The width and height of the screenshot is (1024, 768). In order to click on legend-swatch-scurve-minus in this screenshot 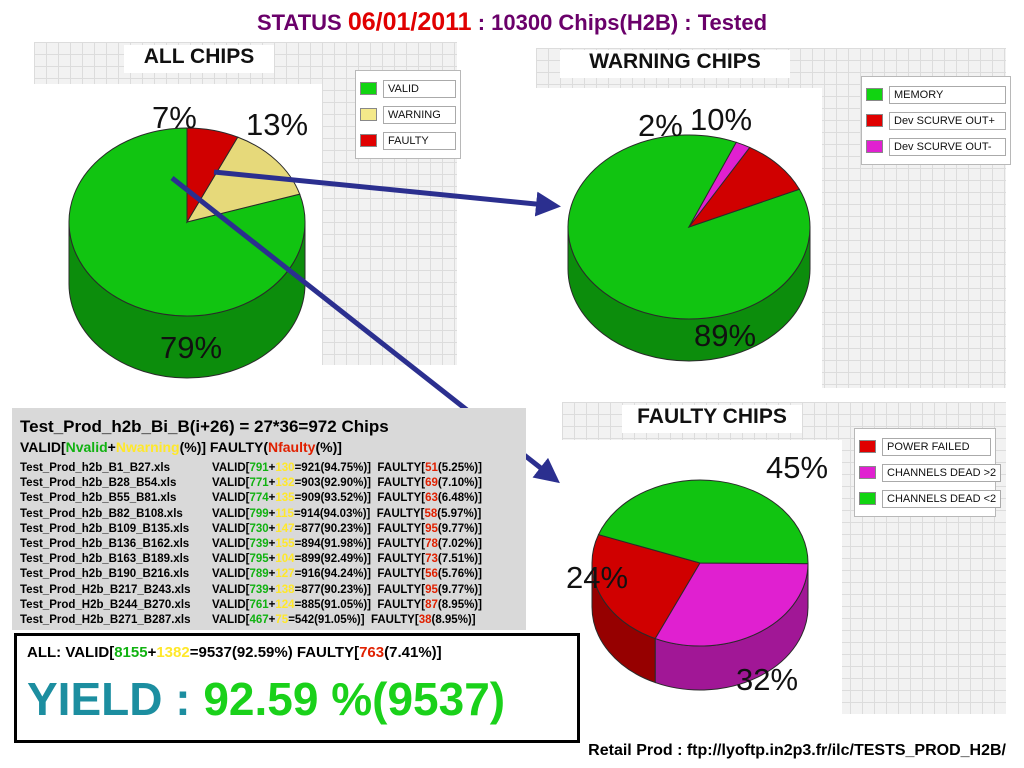, I will do `click(874, 146)`.